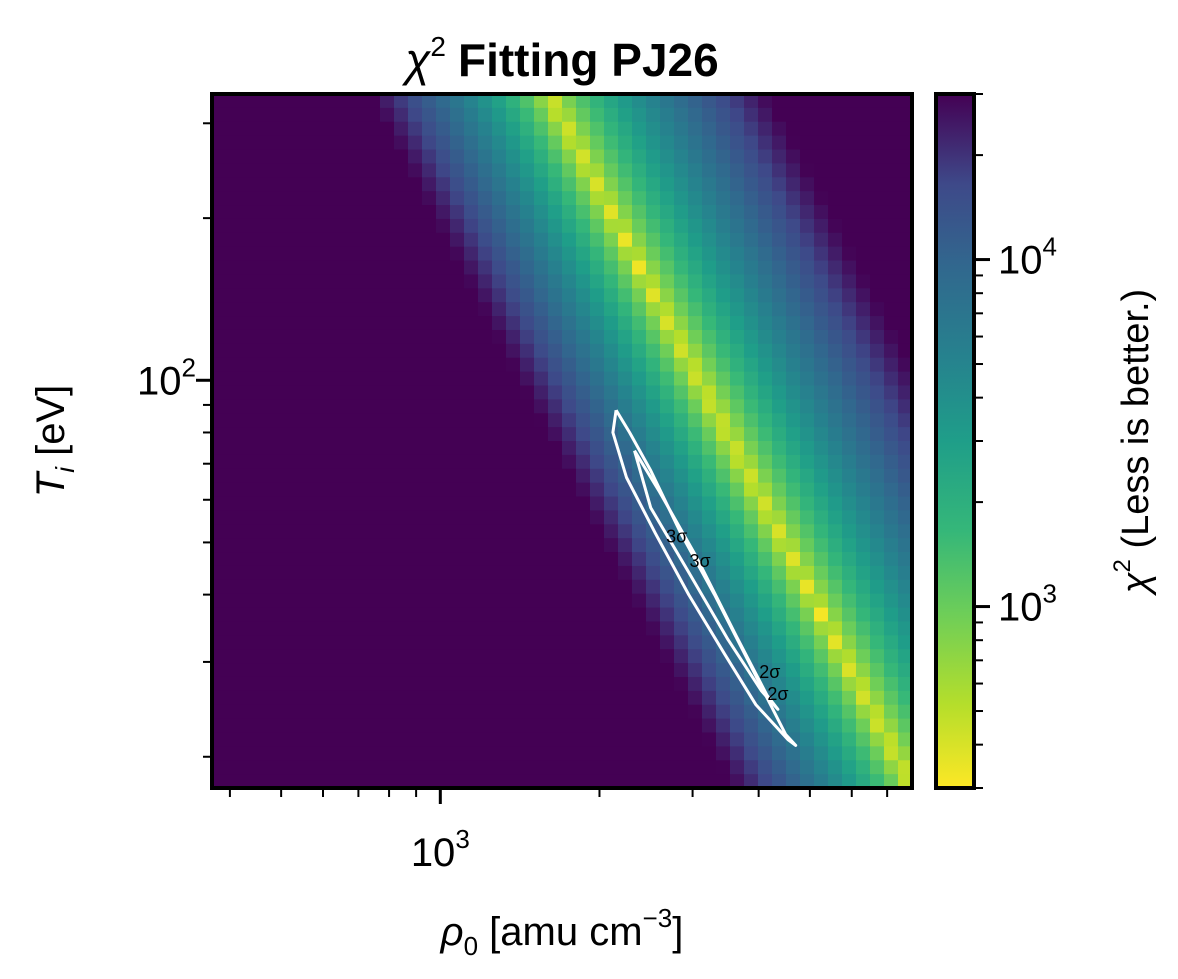  I want to click on cbar-tick-1e4-base: 10, so click(1020, 261).